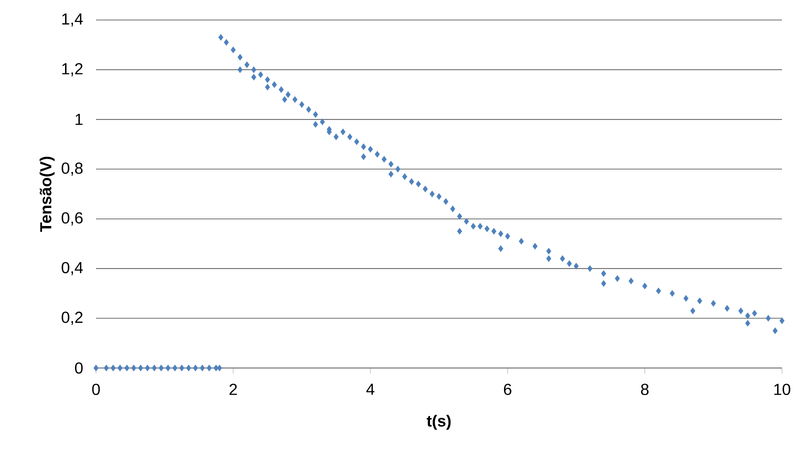 The height and width of the screenshot is (471, 796). What do you see at coordinates (79, 119) in the screenshot?
I see `y-tick-label: 1` at bounding box center [79, 119].